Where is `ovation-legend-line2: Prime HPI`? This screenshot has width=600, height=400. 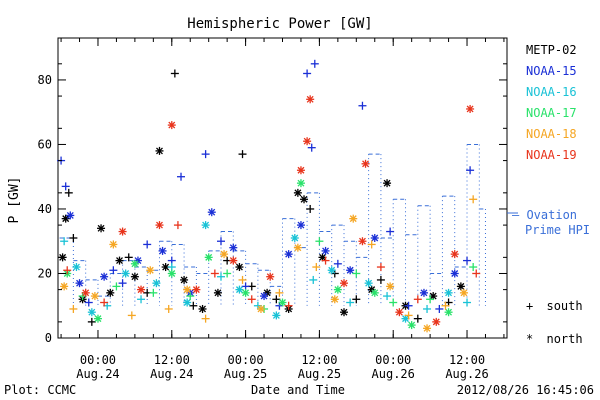 ovation-legend-line2: Prime HPI is located at coordinates (557, 230).